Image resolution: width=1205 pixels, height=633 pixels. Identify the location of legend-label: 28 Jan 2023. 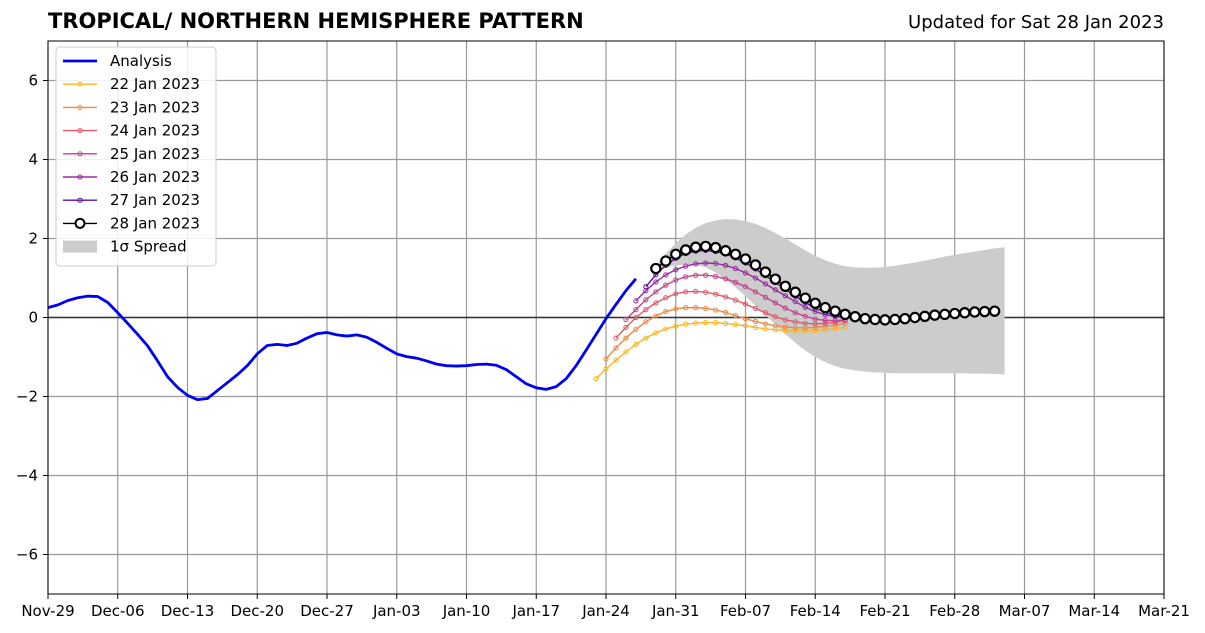
(155, 223).